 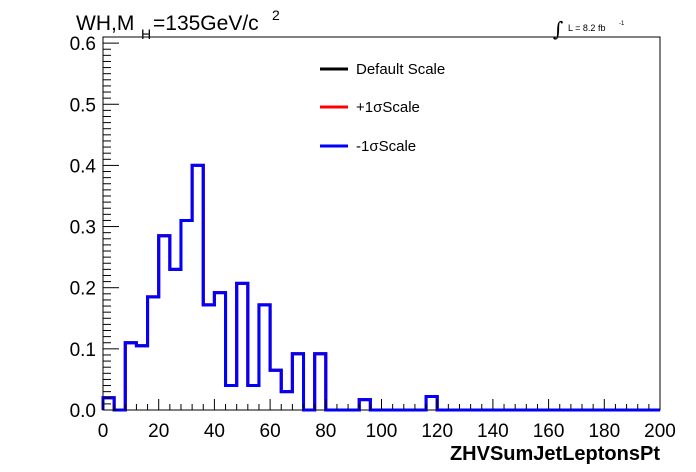 I want to click on legend: Default Scale +1σScale -1σScale, so click(x=382, y=108).